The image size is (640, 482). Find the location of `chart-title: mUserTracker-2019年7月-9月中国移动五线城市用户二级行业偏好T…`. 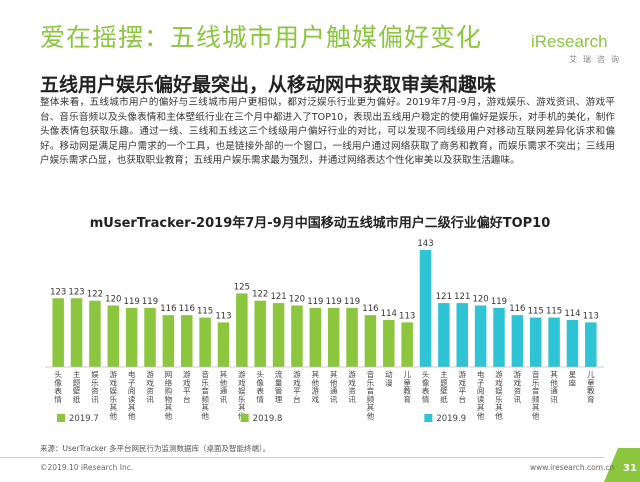

chart-title: mUserTracker-2019年7月-9月中国移动五线城市用户二级行业偏好T… is located at coordinates (320, 223).